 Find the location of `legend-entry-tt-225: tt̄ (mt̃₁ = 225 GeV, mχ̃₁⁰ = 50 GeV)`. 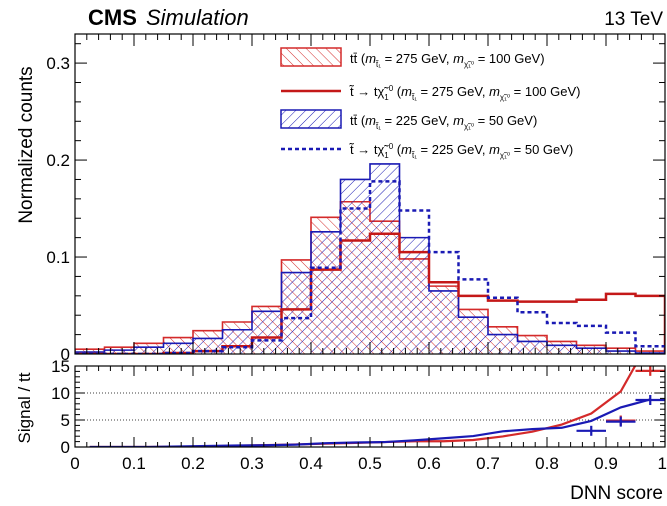

legend-entry-tt-225: tt̄ (mt̃₁ = 225 GeV, mχ̃₁⁰ = 50 GeV) is located at coordinates (408, 120).